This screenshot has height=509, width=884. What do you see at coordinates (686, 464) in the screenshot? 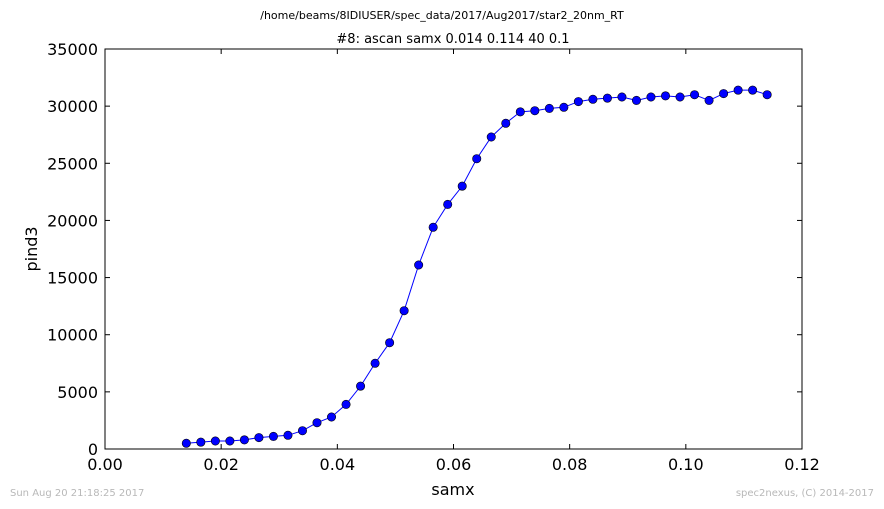
I see `x-tick-label: 0.10` at bounding box center [686, 464].